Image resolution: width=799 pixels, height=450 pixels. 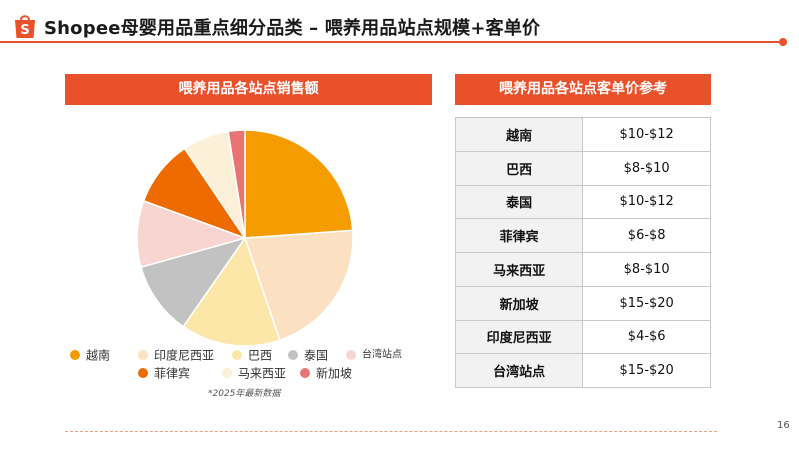 I want to click on chart-title-banner: 喂养用品各站点销售额, so click(x=248, y=89).